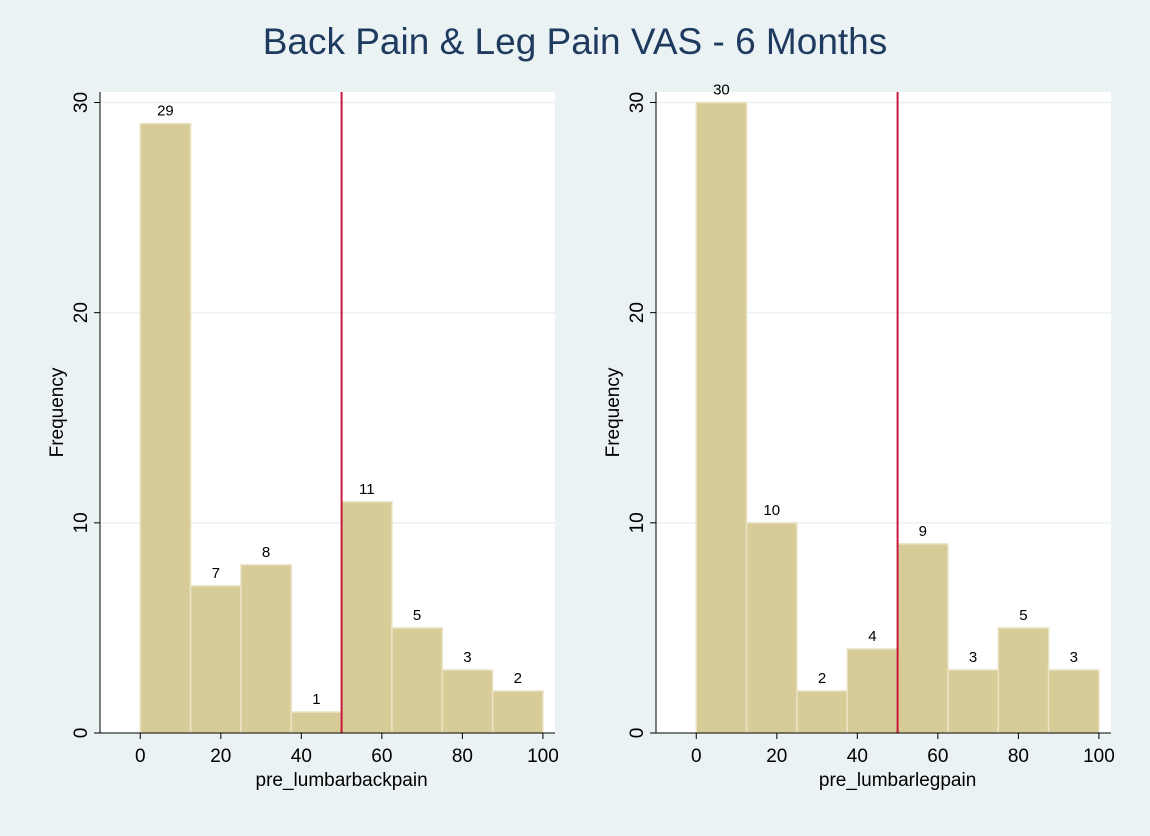 This screenshot has width=1150, height=836. What do you see at coordinates (575, 41) in the screenshot?
I see `chart-title: Back Pain & Leg Pain VAS - 6 Months` at bounding box center [575, 41].